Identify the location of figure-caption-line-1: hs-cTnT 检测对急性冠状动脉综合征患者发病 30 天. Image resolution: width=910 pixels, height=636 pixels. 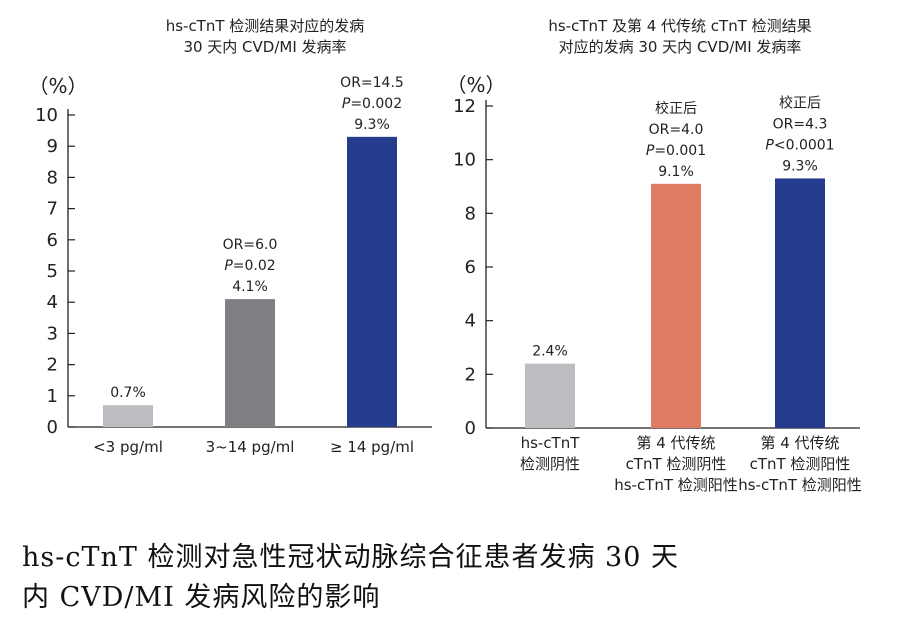
(350, 557).